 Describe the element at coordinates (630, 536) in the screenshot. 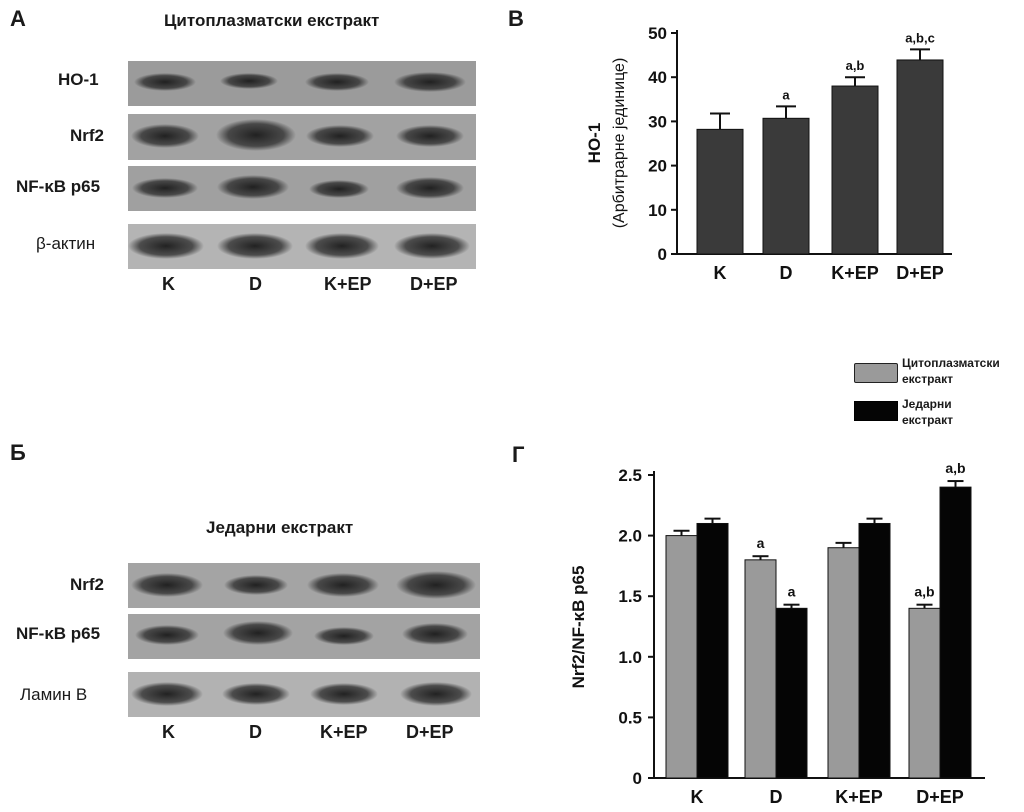

I see `y-tick-label: 2.0` at that location.